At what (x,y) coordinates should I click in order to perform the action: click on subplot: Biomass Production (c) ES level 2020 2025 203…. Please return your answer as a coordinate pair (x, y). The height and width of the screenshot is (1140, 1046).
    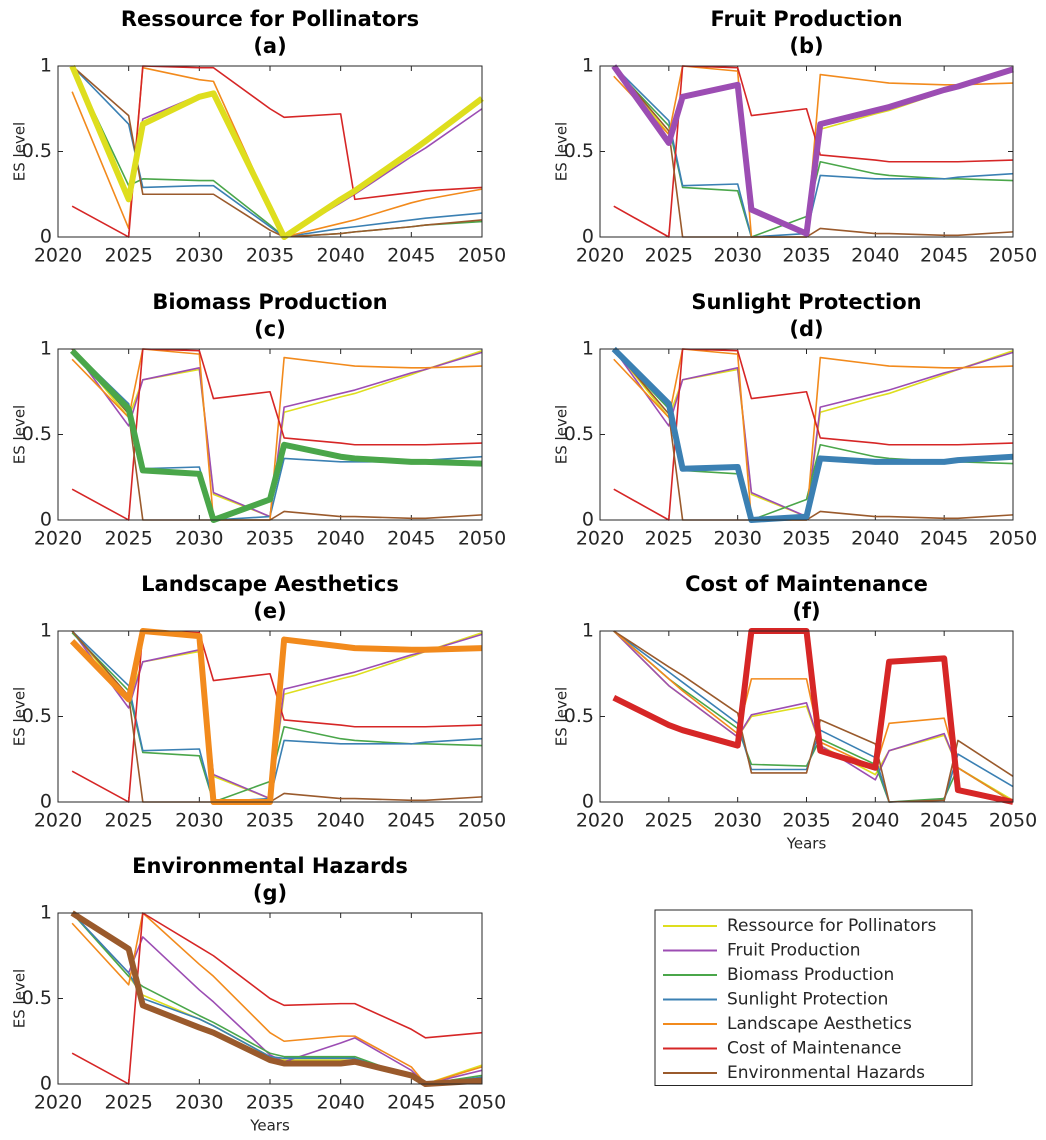
    Looking at the image, I should click on (259, 420).